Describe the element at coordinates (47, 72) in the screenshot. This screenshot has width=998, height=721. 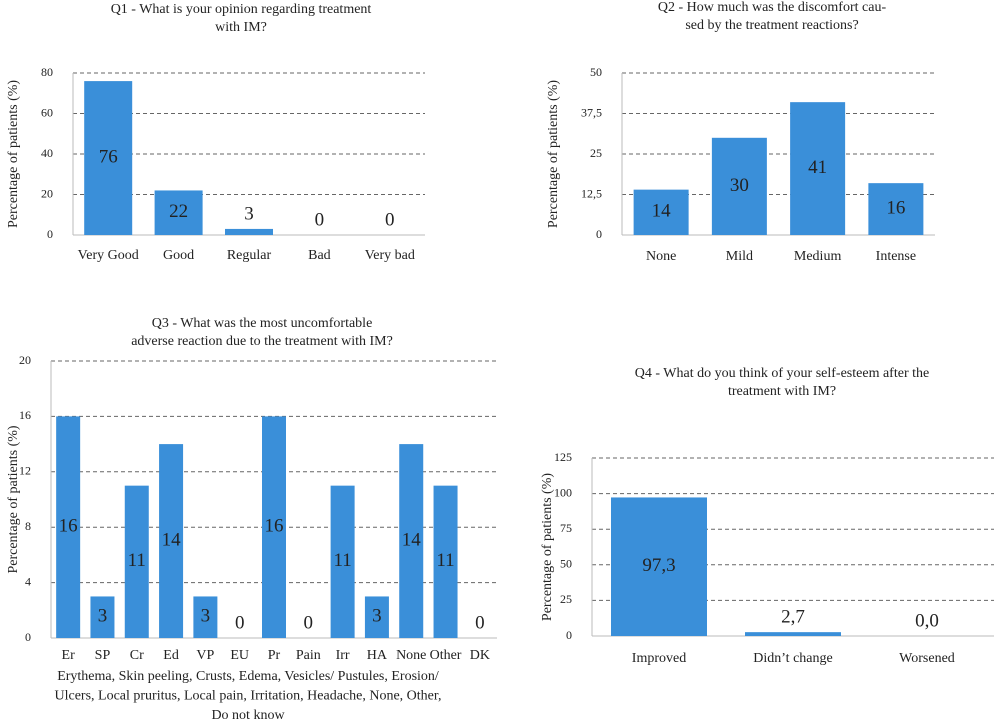
I see `y-tick-label: 80` at that location.